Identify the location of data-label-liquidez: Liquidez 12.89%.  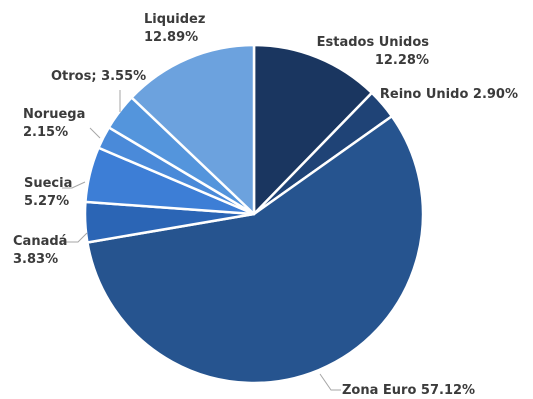
(174, 28).